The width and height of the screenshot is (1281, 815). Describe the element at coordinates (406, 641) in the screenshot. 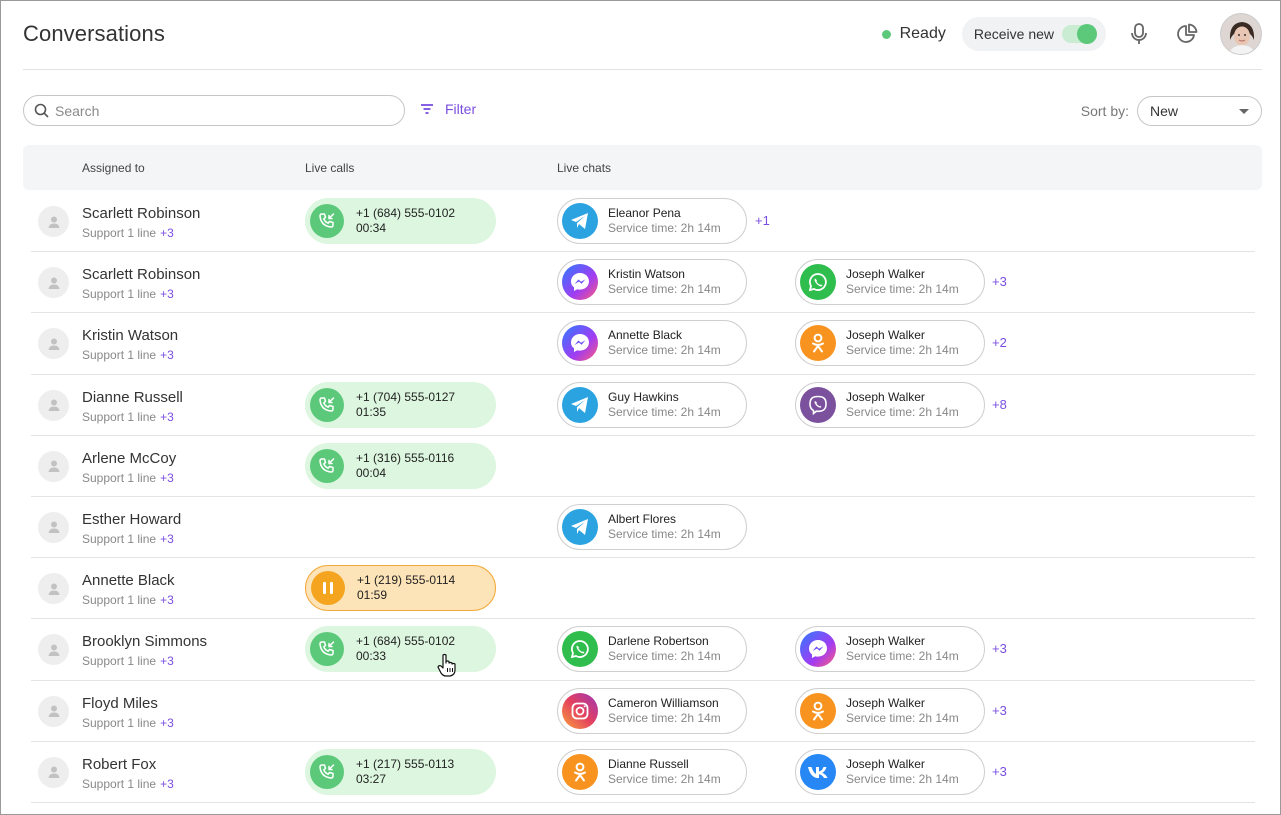

I see `call-number: +1 (684) 555-0102` at that location.